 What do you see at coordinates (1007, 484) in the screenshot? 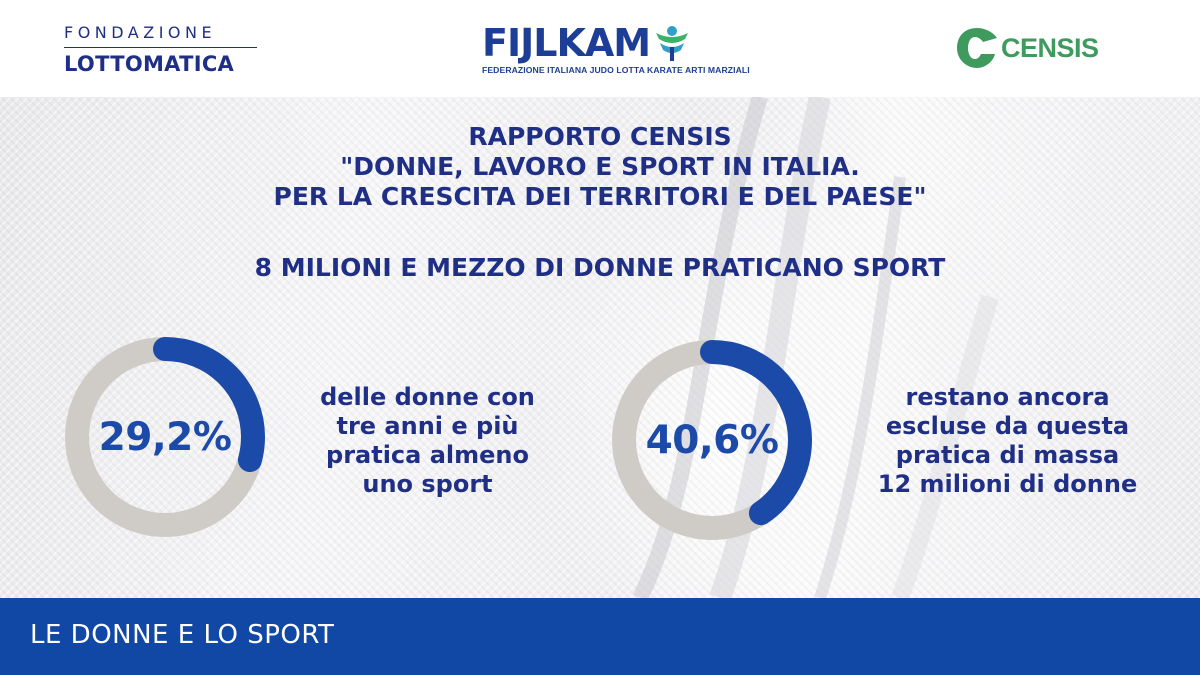
I see `caption-line: 12 milioni di donne` at bounding box center [1007, 484].